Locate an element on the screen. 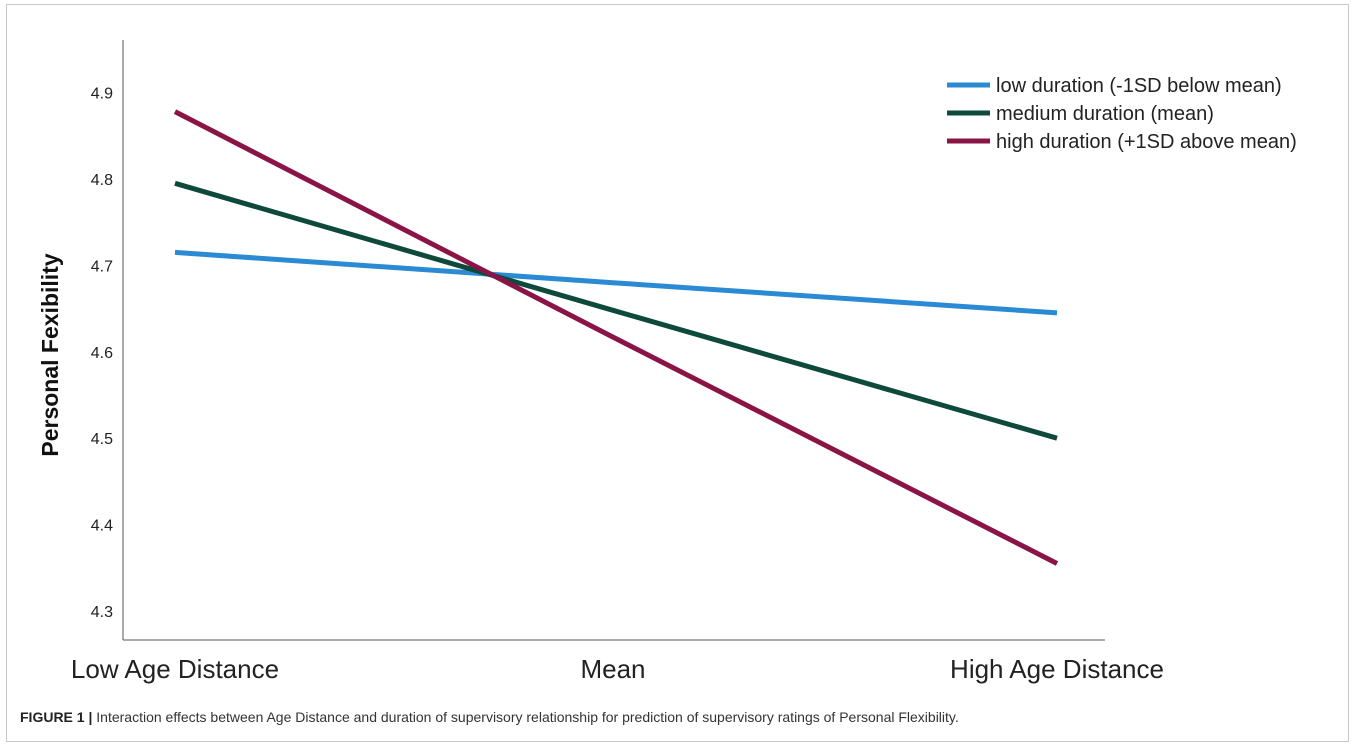  series-line is located at coordinates (616, 282).